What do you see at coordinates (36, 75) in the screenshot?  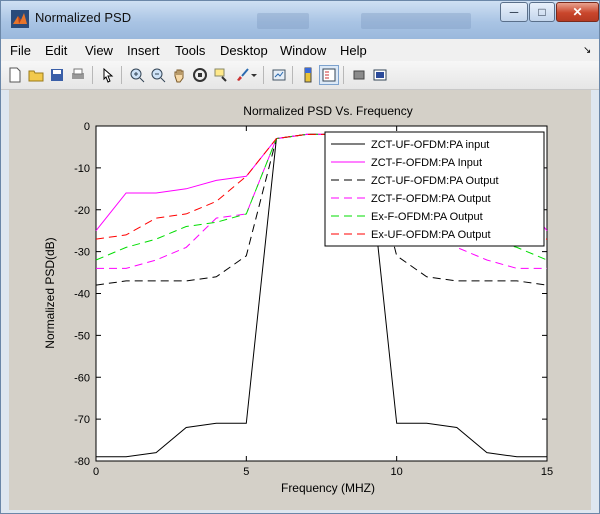 I see `open-folder-icon` at bounding box center [36, 75].